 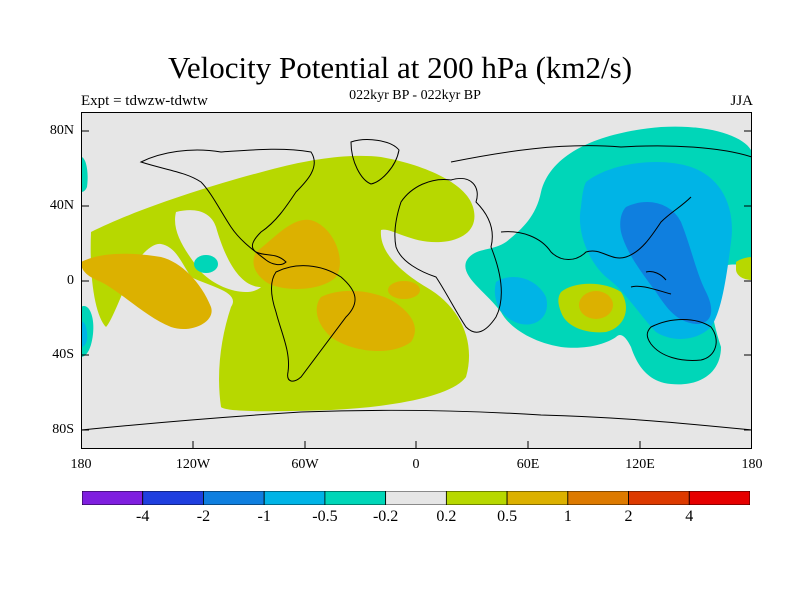 What do you see at coordinates (507, 516) in the screenshot?
I see `legend-label: 0.5` at bounding box center [507, 516].